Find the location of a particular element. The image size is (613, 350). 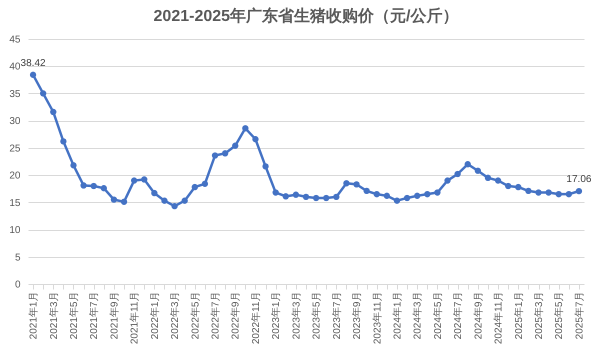

y-tick-label: 15 is located at coordinates (15, 203).